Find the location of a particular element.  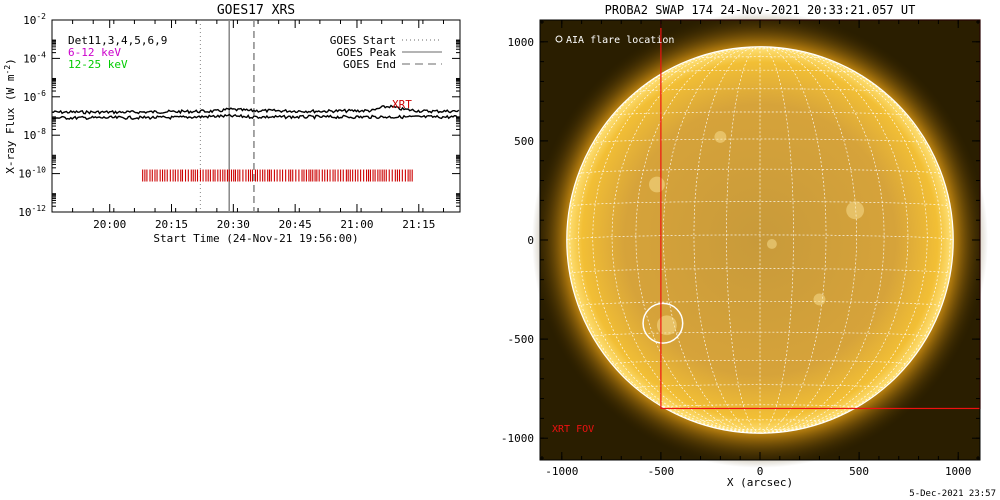

y-tick-label: 0 is located at coordinates (530, 240).